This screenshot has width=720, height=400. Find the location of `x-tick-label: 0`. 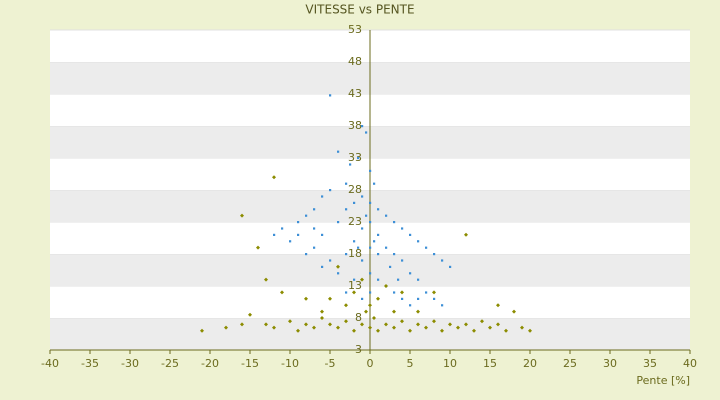

x-tick-label: 0 is located at coordinates (370, 363).